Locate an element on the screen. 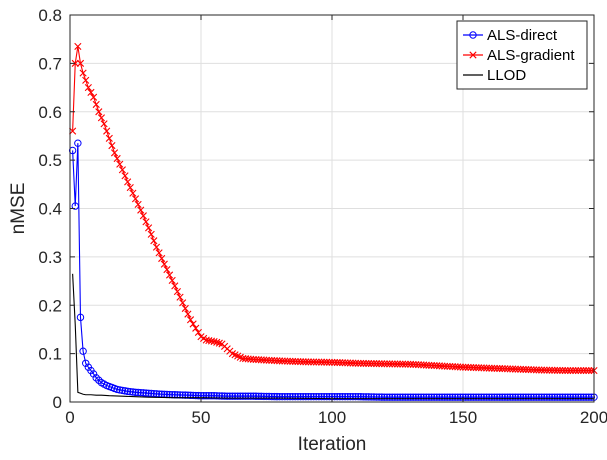 The image size is (607, 460). x-tick-label: 100 is located at coordinates (332, 417).